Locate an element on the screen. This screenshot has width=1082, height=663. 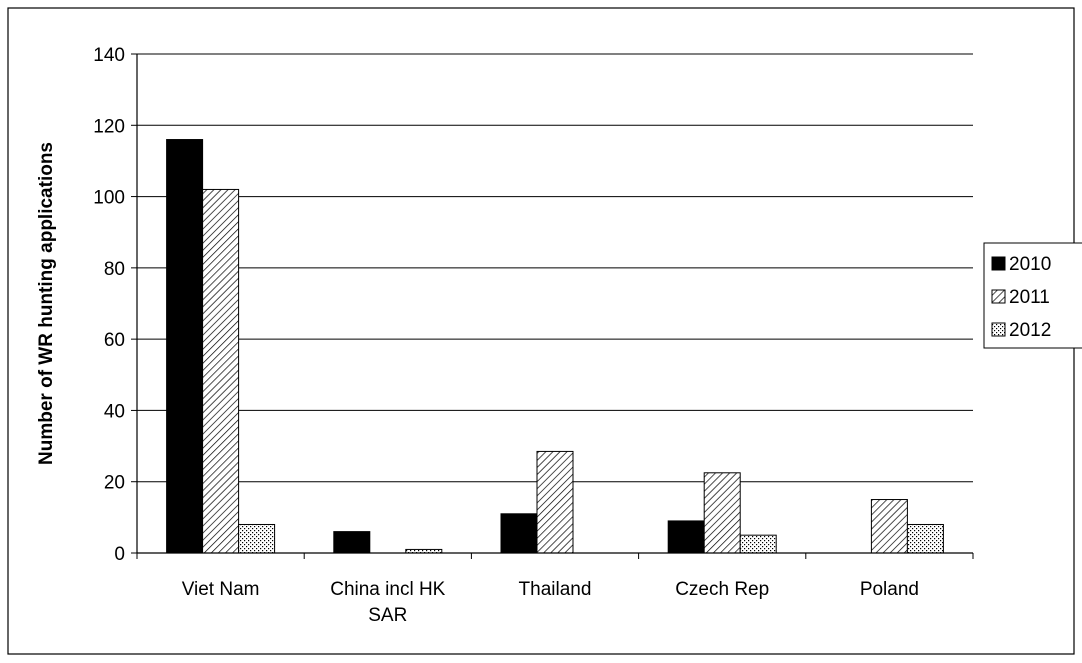
y-tick-label: 20 is located at coordinates (114, 483).